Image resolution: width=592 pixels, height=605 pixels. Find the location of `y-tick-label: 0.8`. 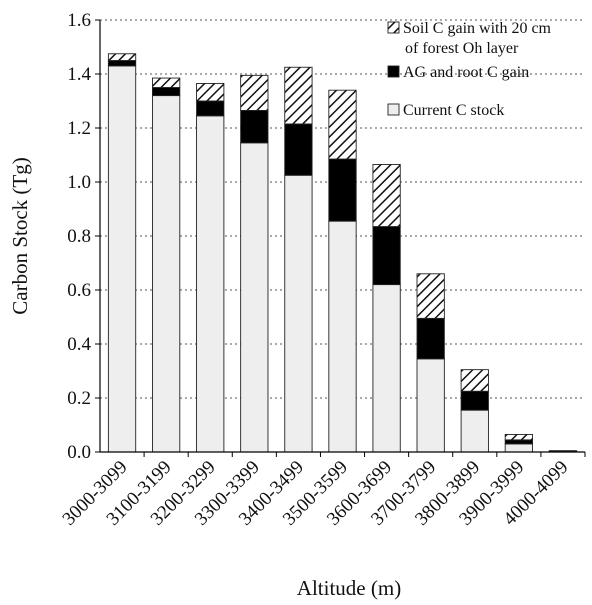

y-tick-label: 0.8 is located at coordinates (79, 236).